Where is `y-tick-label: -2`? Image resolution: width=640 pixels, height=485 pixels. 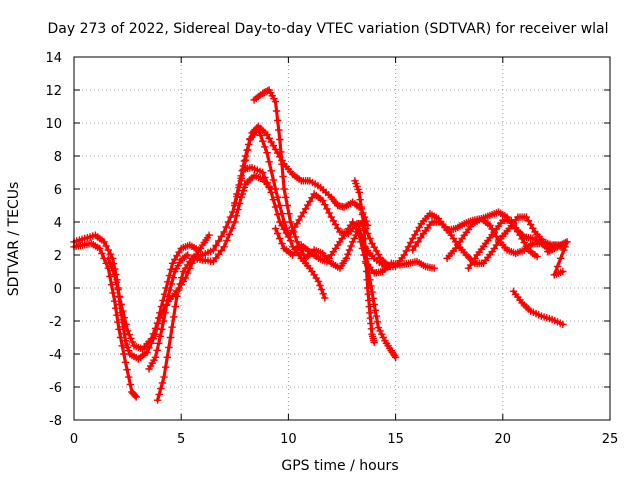
y-tick-label: -2 is located at coordinates (55, 322).